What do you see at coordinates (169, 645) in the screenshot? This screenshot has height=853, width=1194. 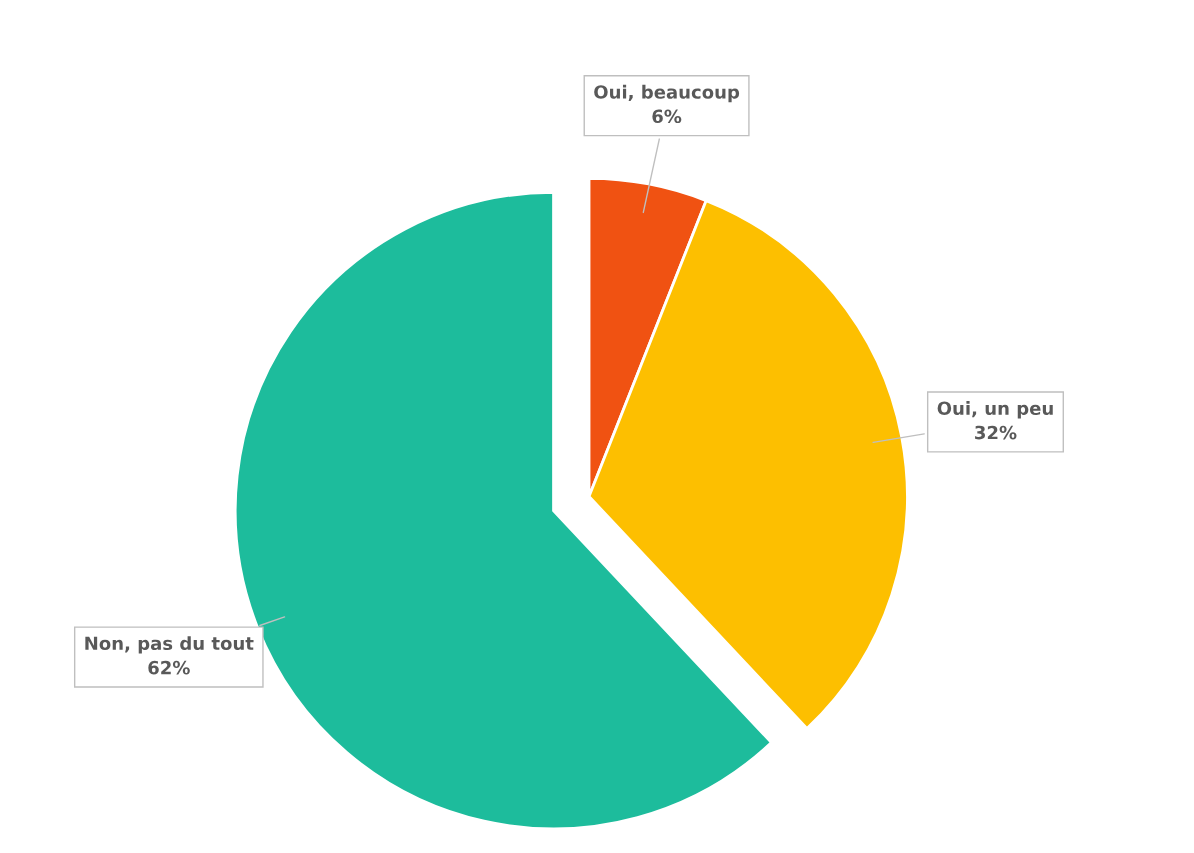 I see `slice-label: Non, pas du tout` at bounding box center [169, 645].